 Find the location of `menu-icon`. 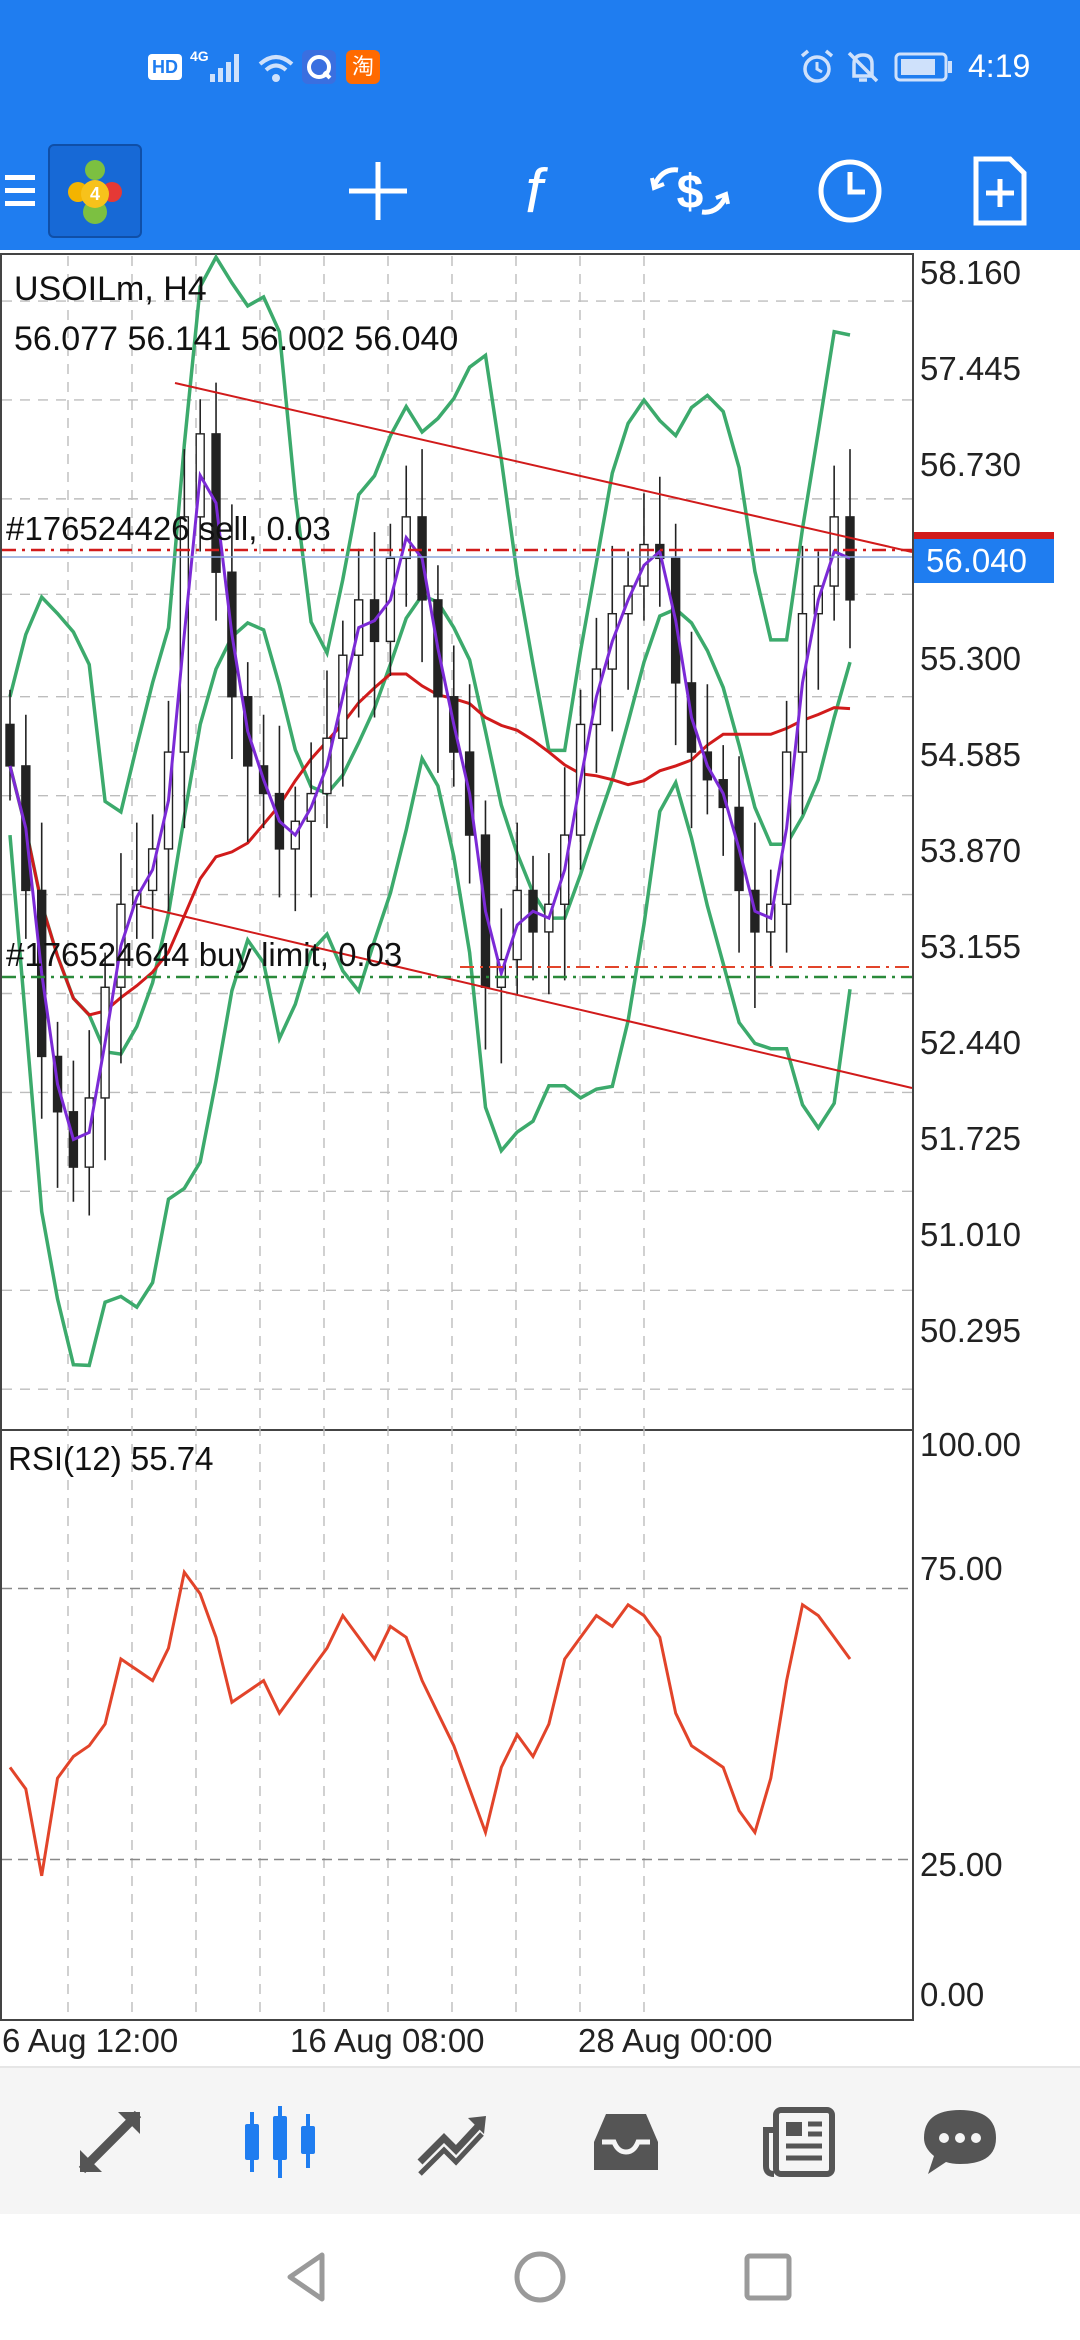

menu-icon is located at coordinates (20, 190).